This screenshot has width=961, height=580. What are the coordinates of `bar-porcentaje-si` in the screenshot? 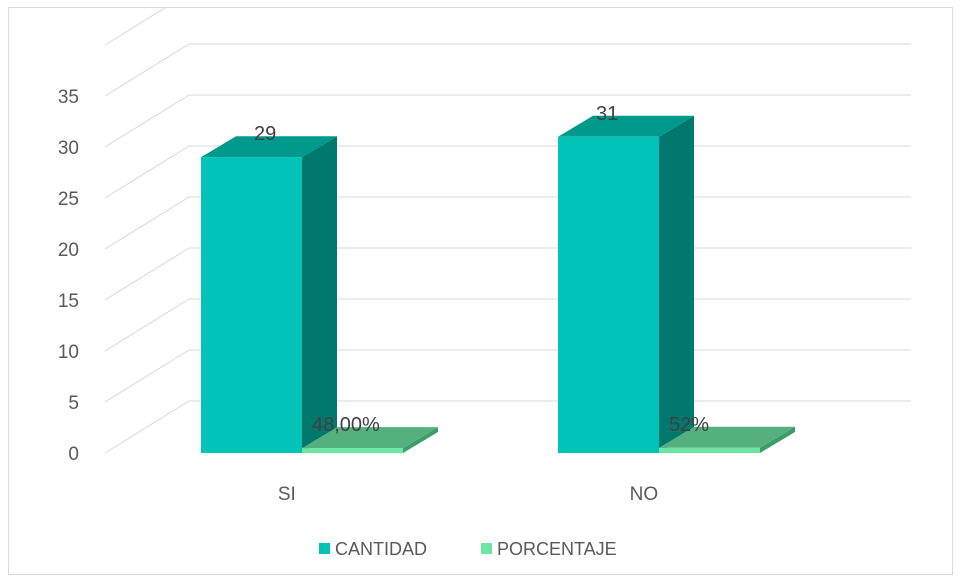 It's located at (352, 450).